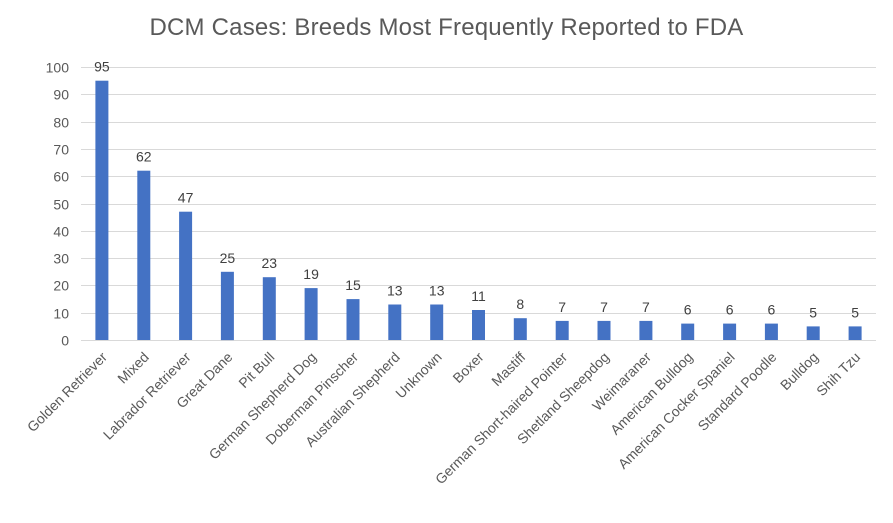 The height and width of the screenshot is (523, 893). I want to click on y-tick-label: 100, so click(58, 68).